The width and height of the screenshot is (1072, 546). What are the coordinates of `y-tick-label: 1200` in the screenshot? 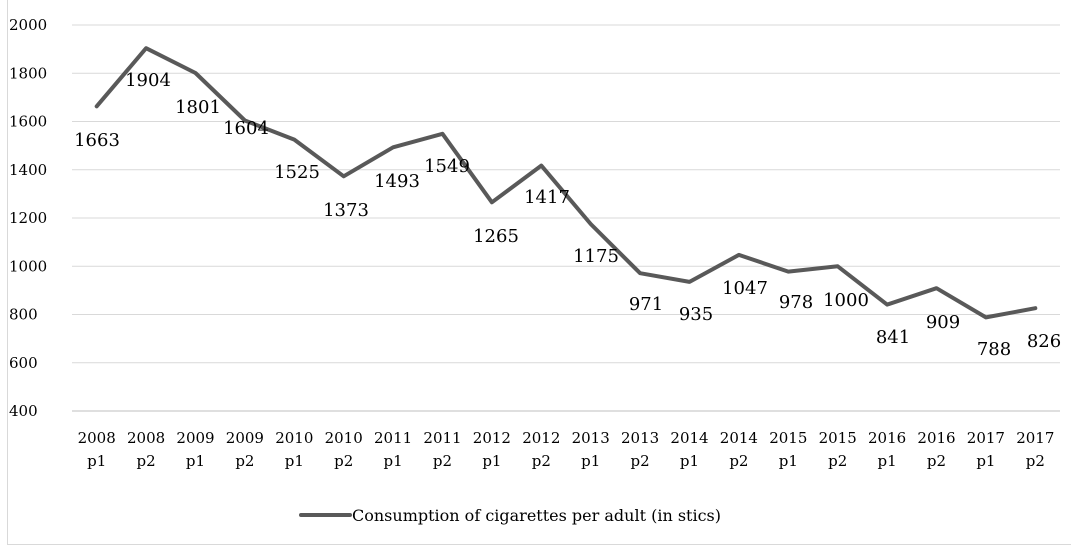 It's located at (28, 218).